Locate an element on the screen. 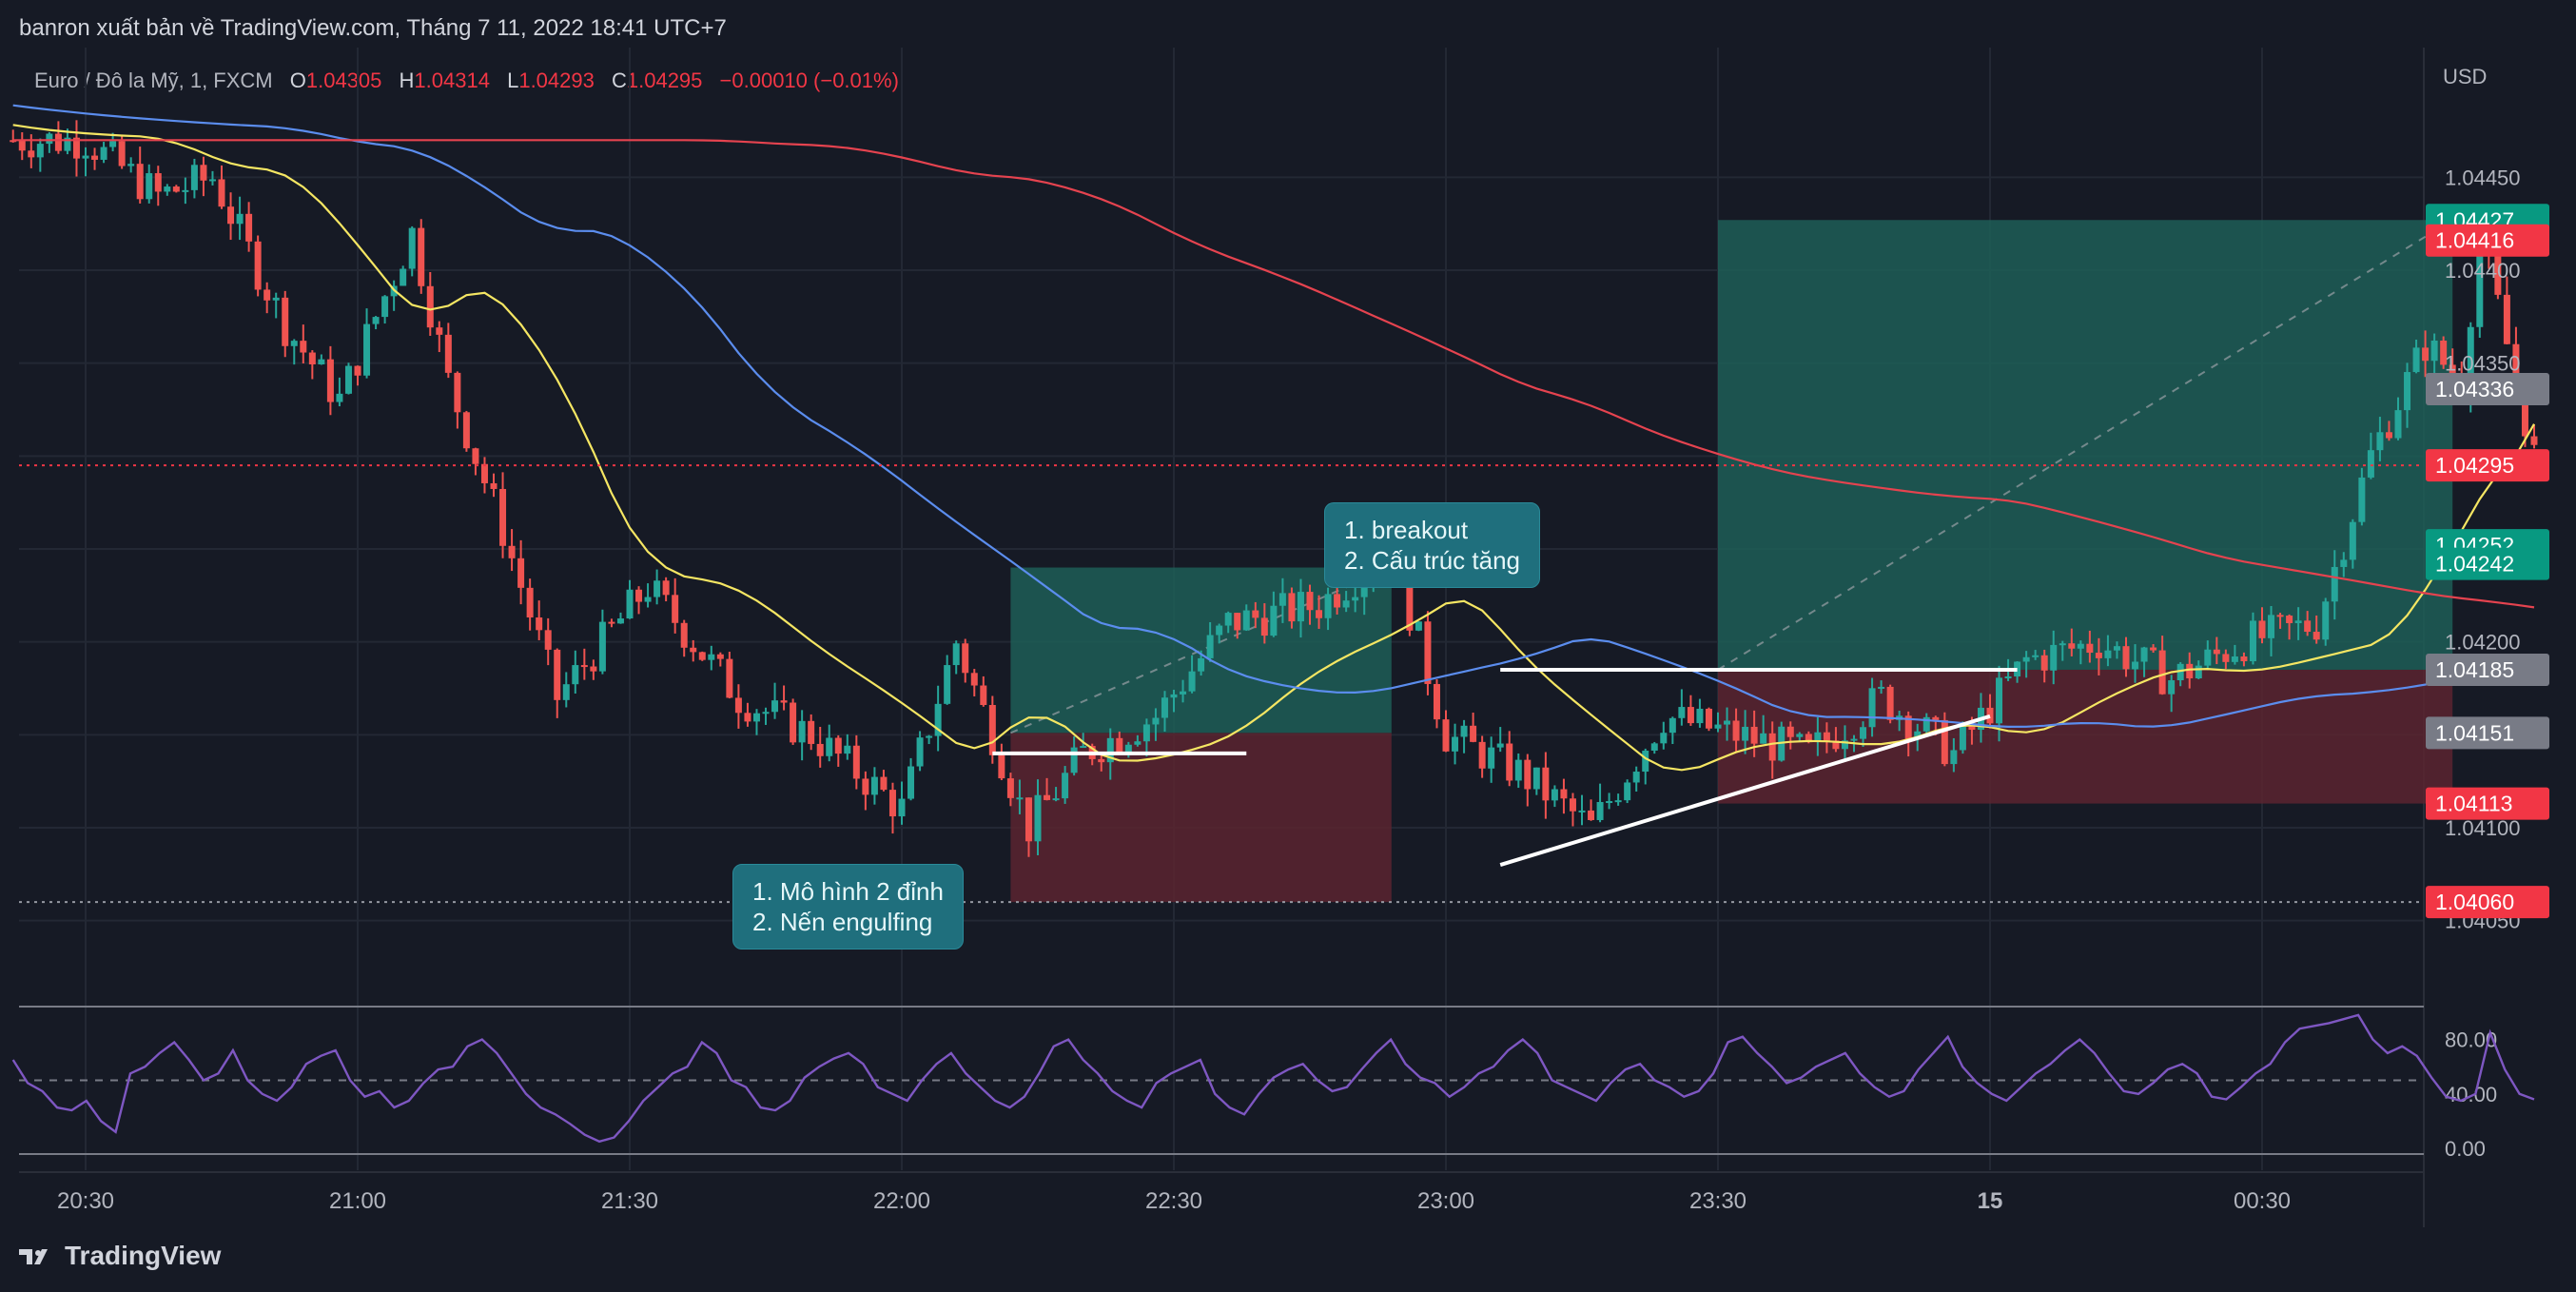  tradingview-logo: TradingView is located at coordinates (120, 1256).